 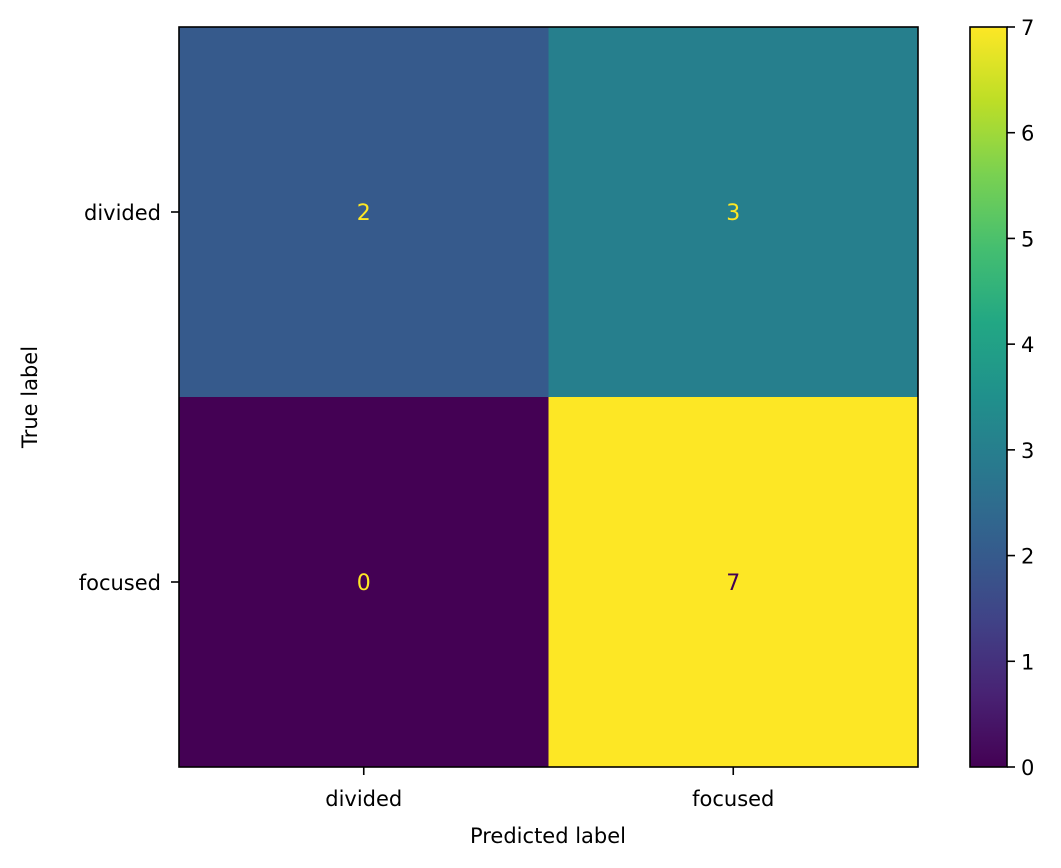 I want to click on colorbar-tick-label: 7, so click(x=1027, y=28).